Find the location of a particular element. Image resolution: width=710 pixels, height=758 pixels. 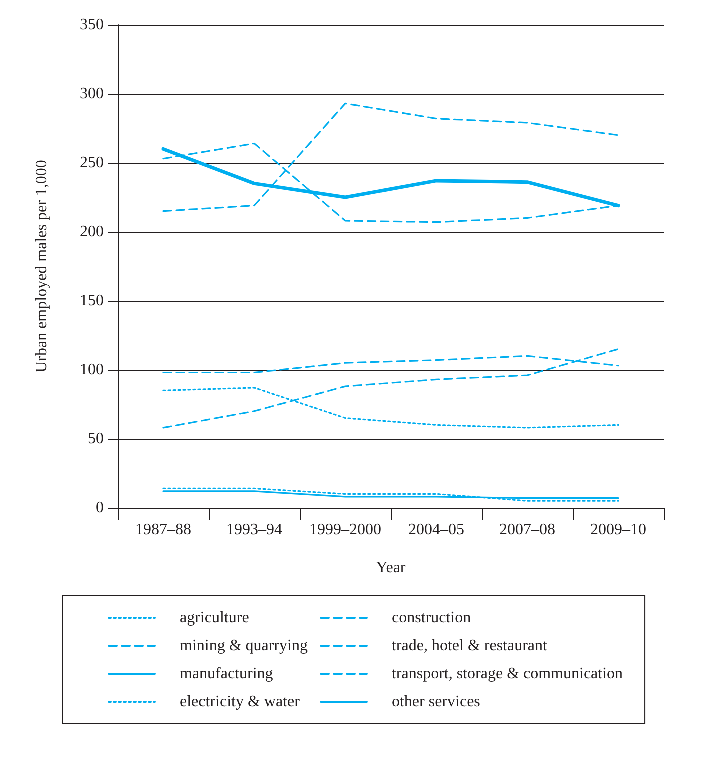

x-tick-label: 1993–94 is located at coordinates (254, 530).